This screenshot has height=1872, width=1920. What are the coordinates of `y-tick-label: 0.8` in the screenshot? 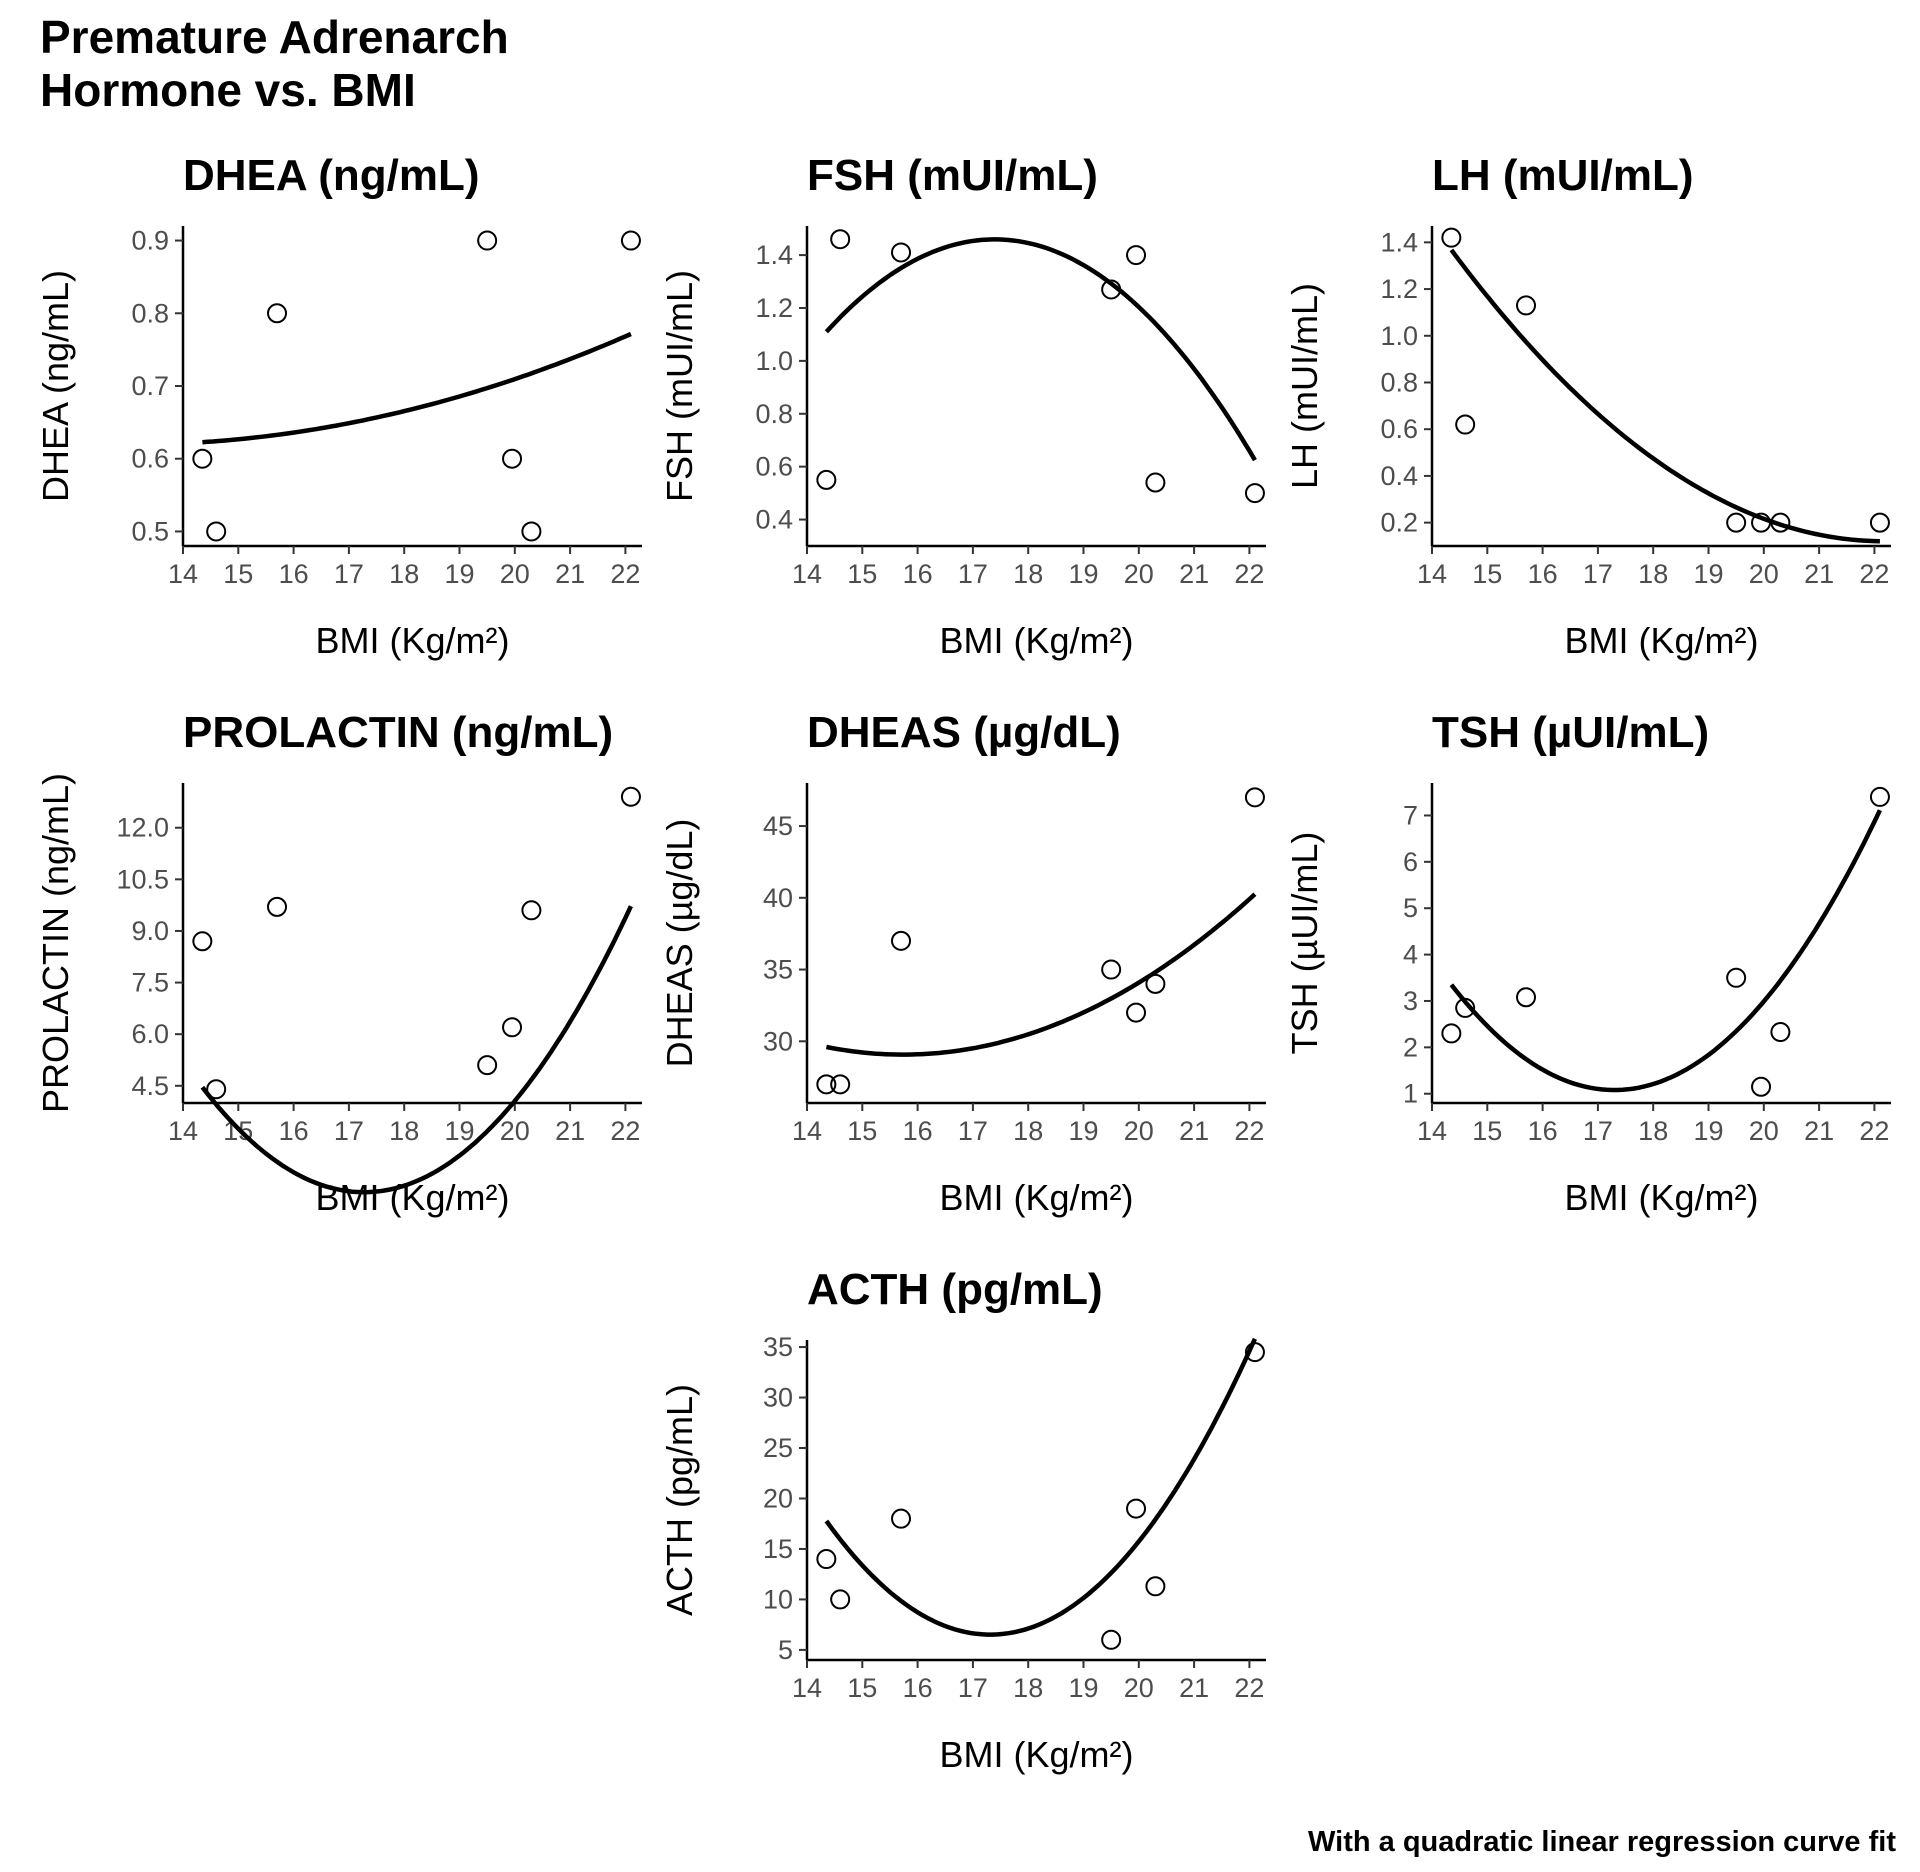 It's located at (1399, 382).